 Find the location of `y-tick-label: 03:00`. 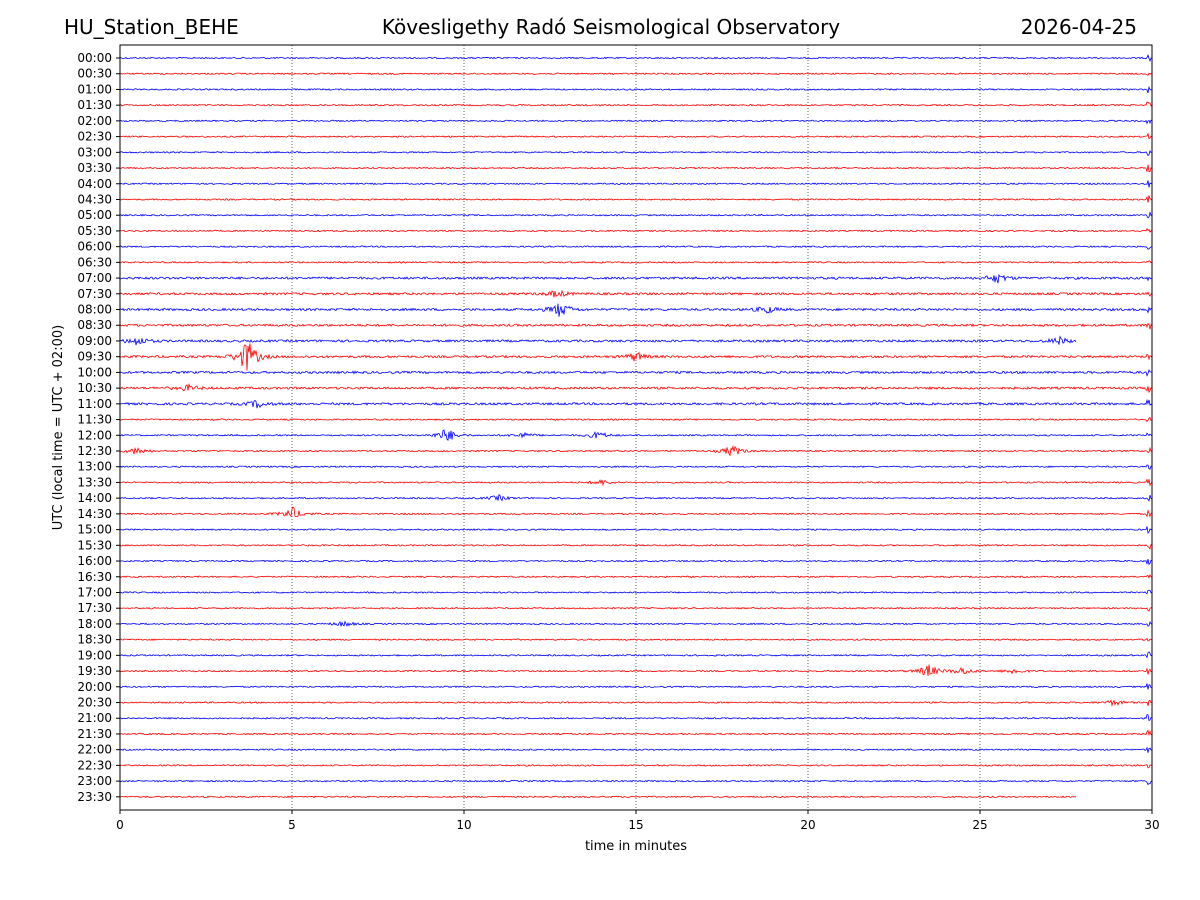

y-tick-label: 03:00 is located at coordinates (94, 152).